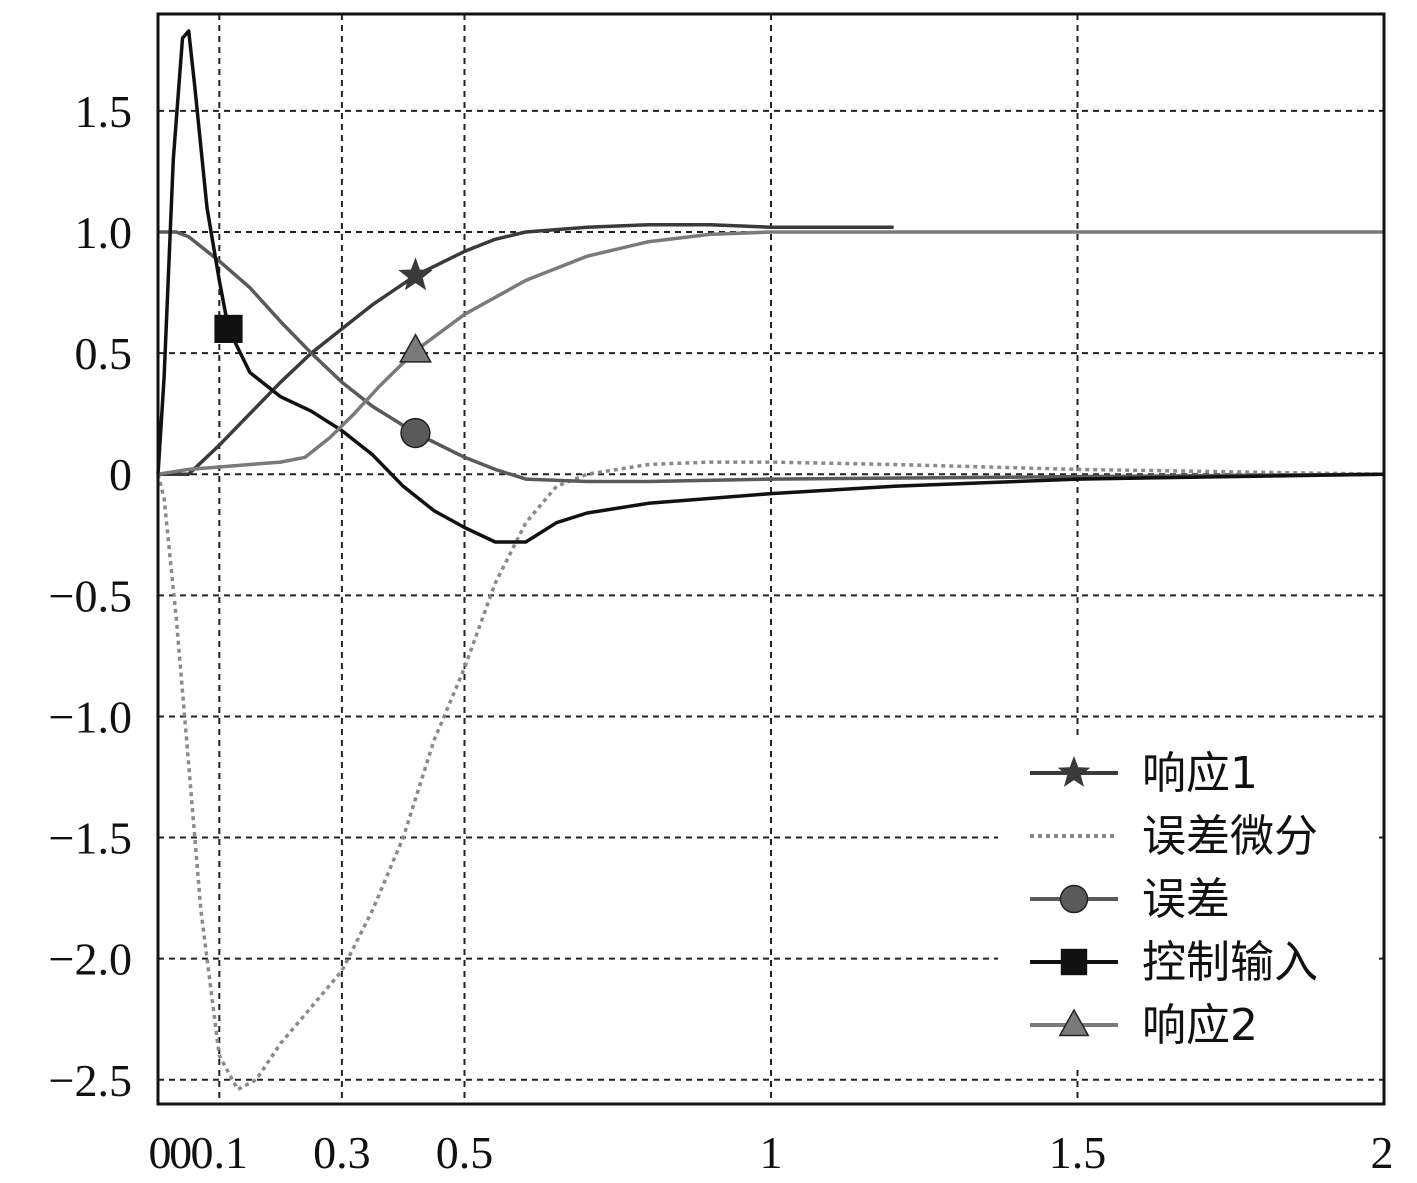  I want to click on series-markers, so click(323, 353).